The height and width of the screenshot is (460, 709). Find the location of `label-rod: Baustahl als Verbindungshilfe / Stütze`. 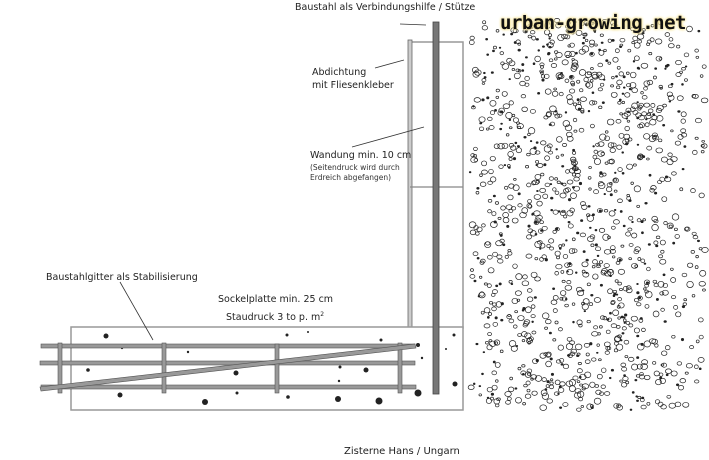

label-rod: Baustahl als Verbindungshilfe / Stütze is located at coordinates (385, 7).